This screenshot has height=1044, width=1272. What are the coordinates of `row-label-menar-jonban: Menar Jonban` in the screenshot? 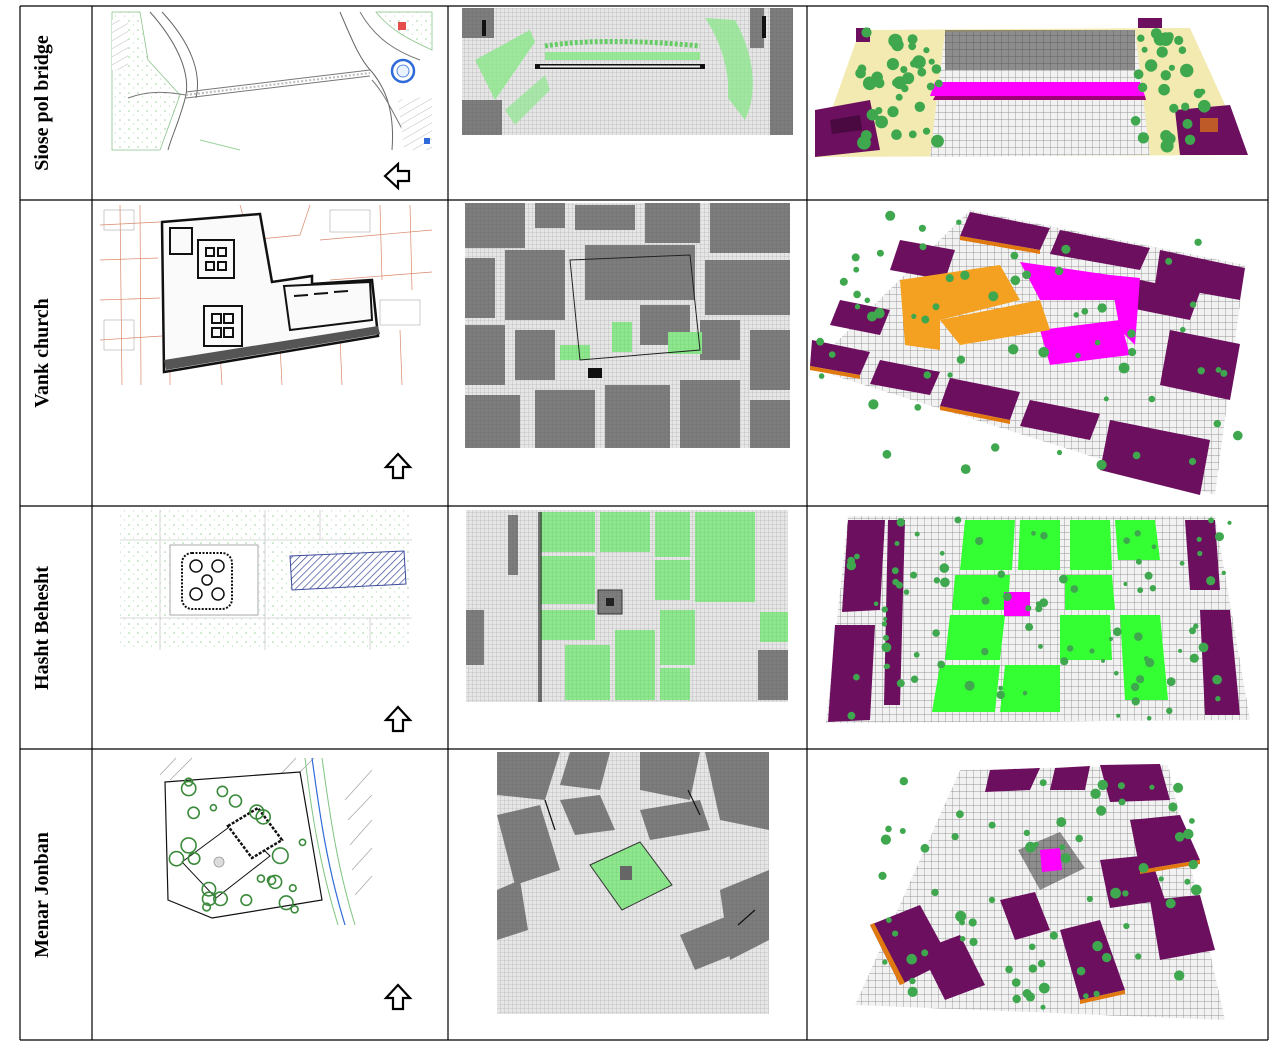 It's located at (42, 895).